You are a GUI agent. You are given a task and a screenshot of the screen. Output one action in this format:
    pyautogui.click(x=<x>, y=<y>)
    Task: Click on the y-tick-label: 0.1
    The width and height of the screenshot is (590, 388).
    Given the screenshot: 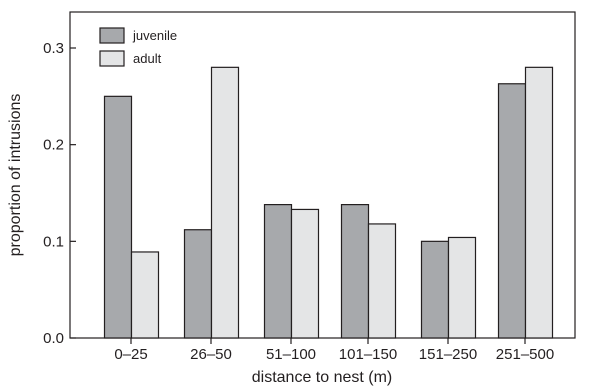 What is the action you would take?
    pyautogui.click(x=53, y=241)
    